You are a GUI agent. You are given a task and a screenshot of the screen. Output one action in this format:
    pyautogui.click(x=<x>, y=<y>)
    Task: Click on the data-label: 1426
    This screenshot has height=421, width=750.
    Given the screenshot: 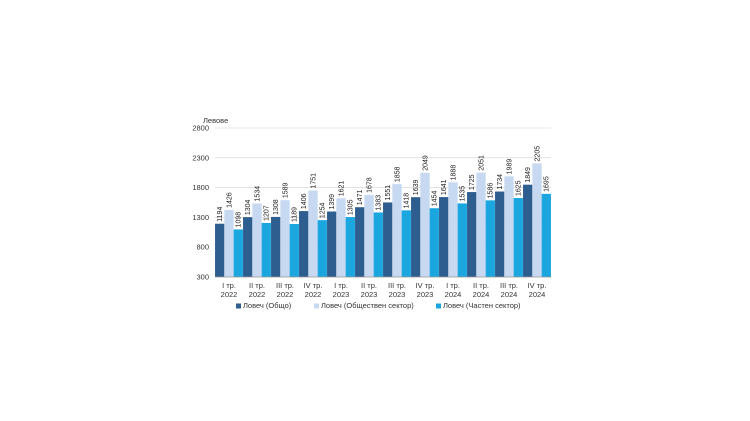 What is the action you would take?
    pyautogui.click(x=229, y=200)
    